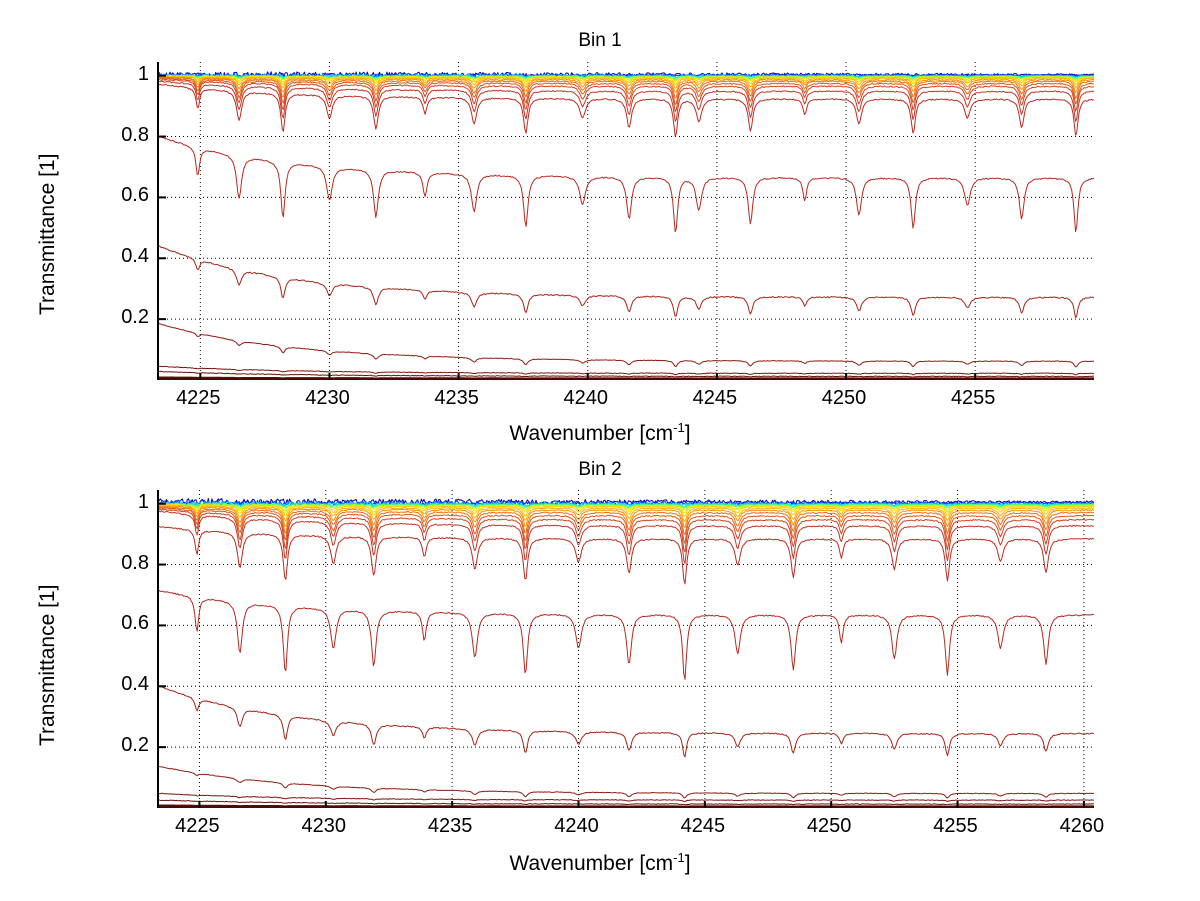 Image resolution: width=1200 pixels, height=901 pixels. What do you see at coordinates (47, 665) in the screenshot?
I see `y-axis-label-bin-2: Transmittance [1]` at bounding box center [47, 665].